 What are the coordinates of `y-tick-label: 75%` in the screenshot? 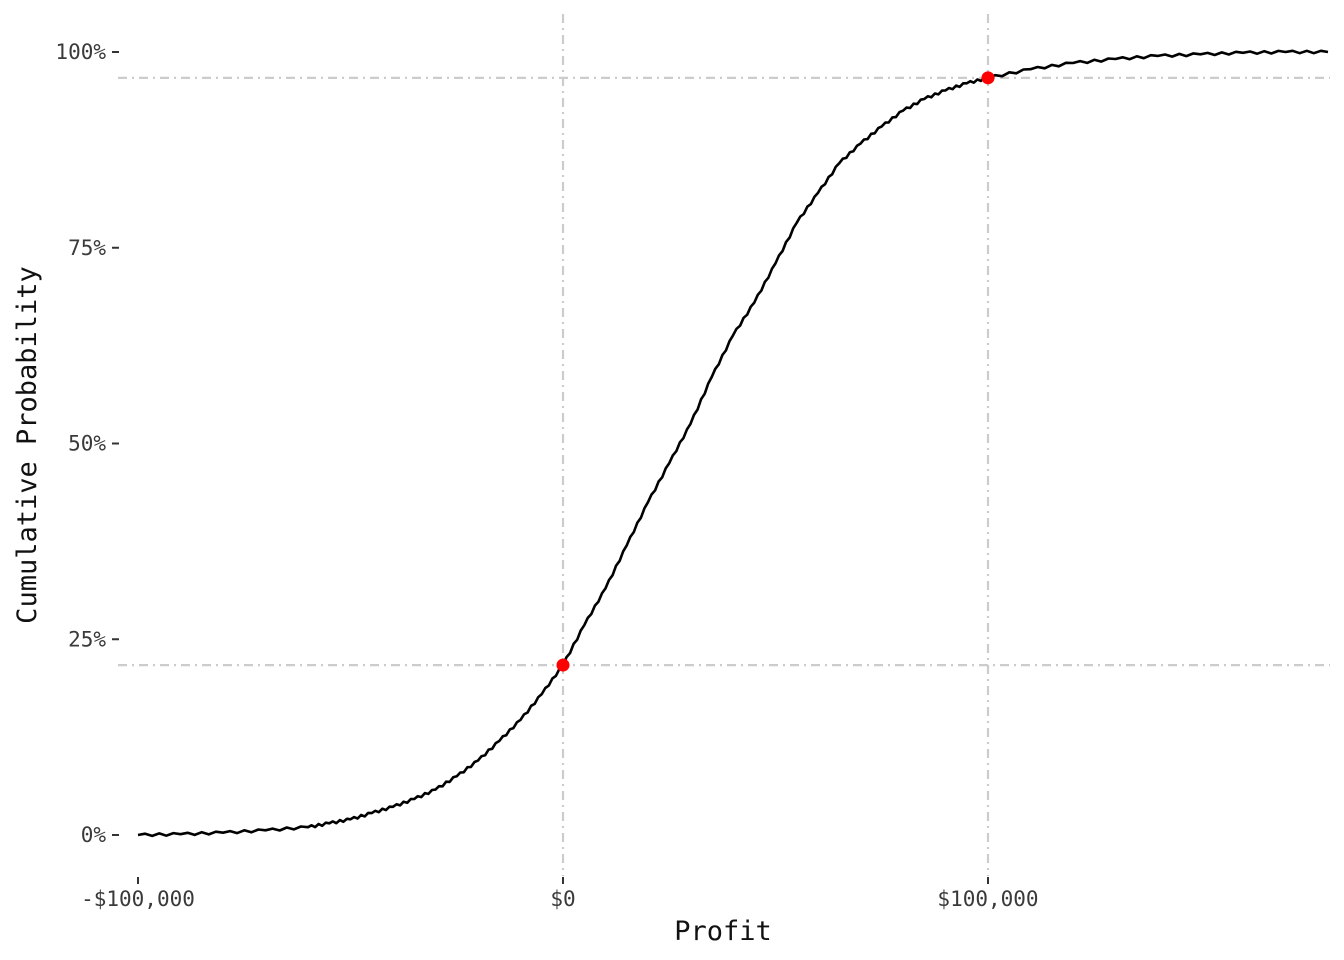 It's located at (87, 248).